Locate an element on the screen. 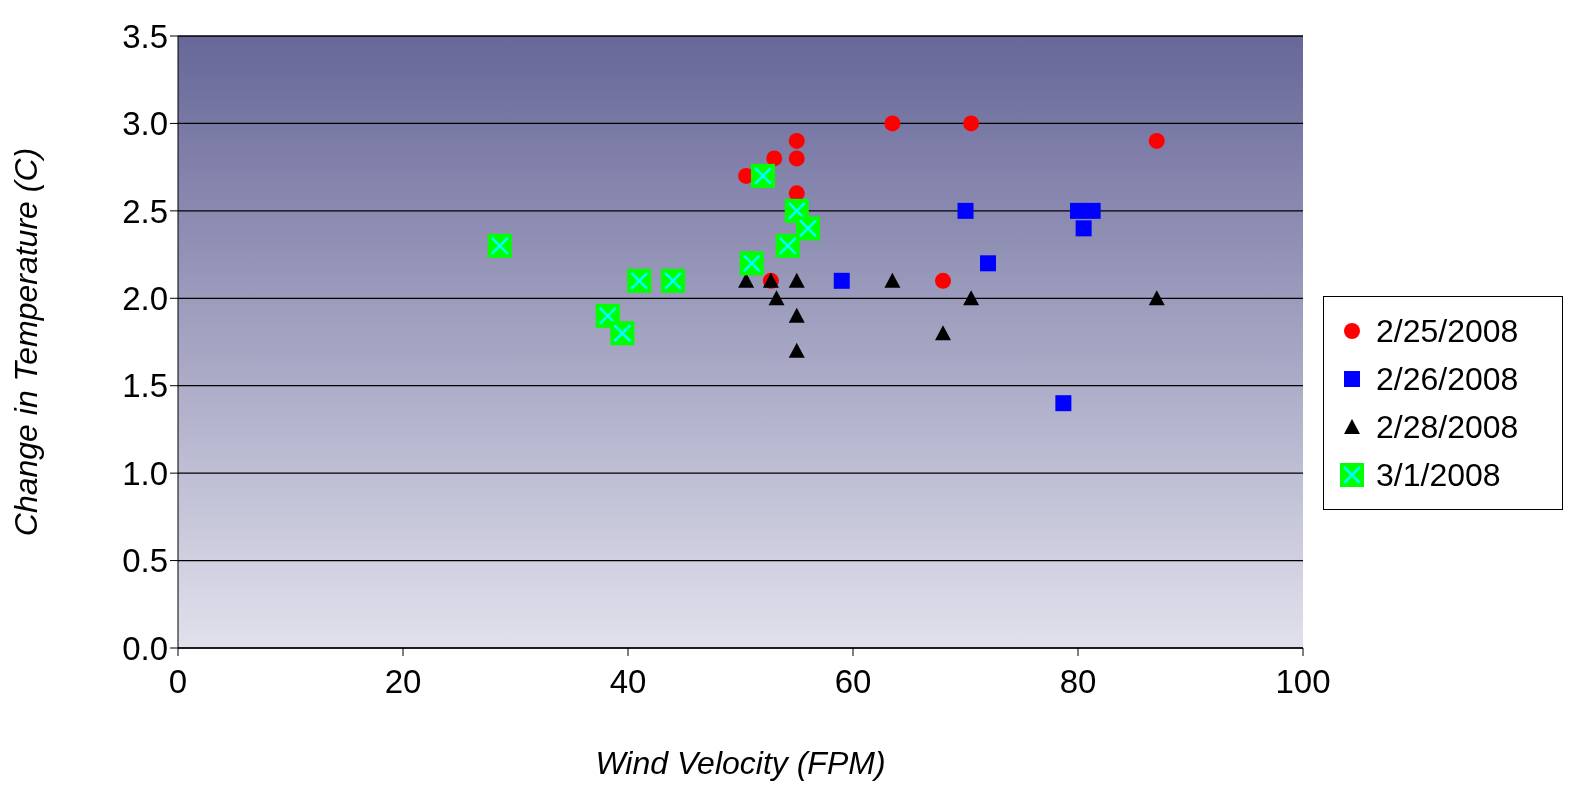 This screenshot has width=1596, height=807. y-tick-label: 2.0 is located at coordinates (145, 298).